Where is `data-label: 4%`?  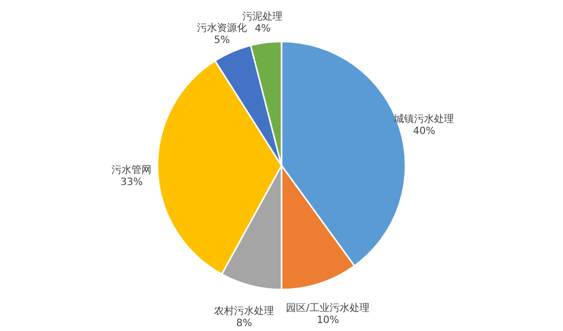 data-label: 4% is located at coordinates (262, 29).